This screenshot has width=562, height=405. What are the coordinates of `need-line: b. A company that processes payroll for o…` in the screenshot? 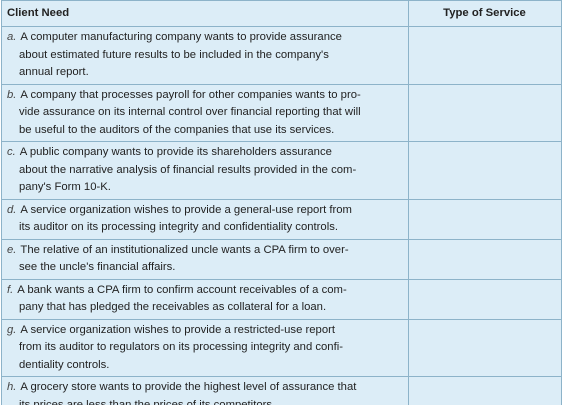 It's located at (204, 96).